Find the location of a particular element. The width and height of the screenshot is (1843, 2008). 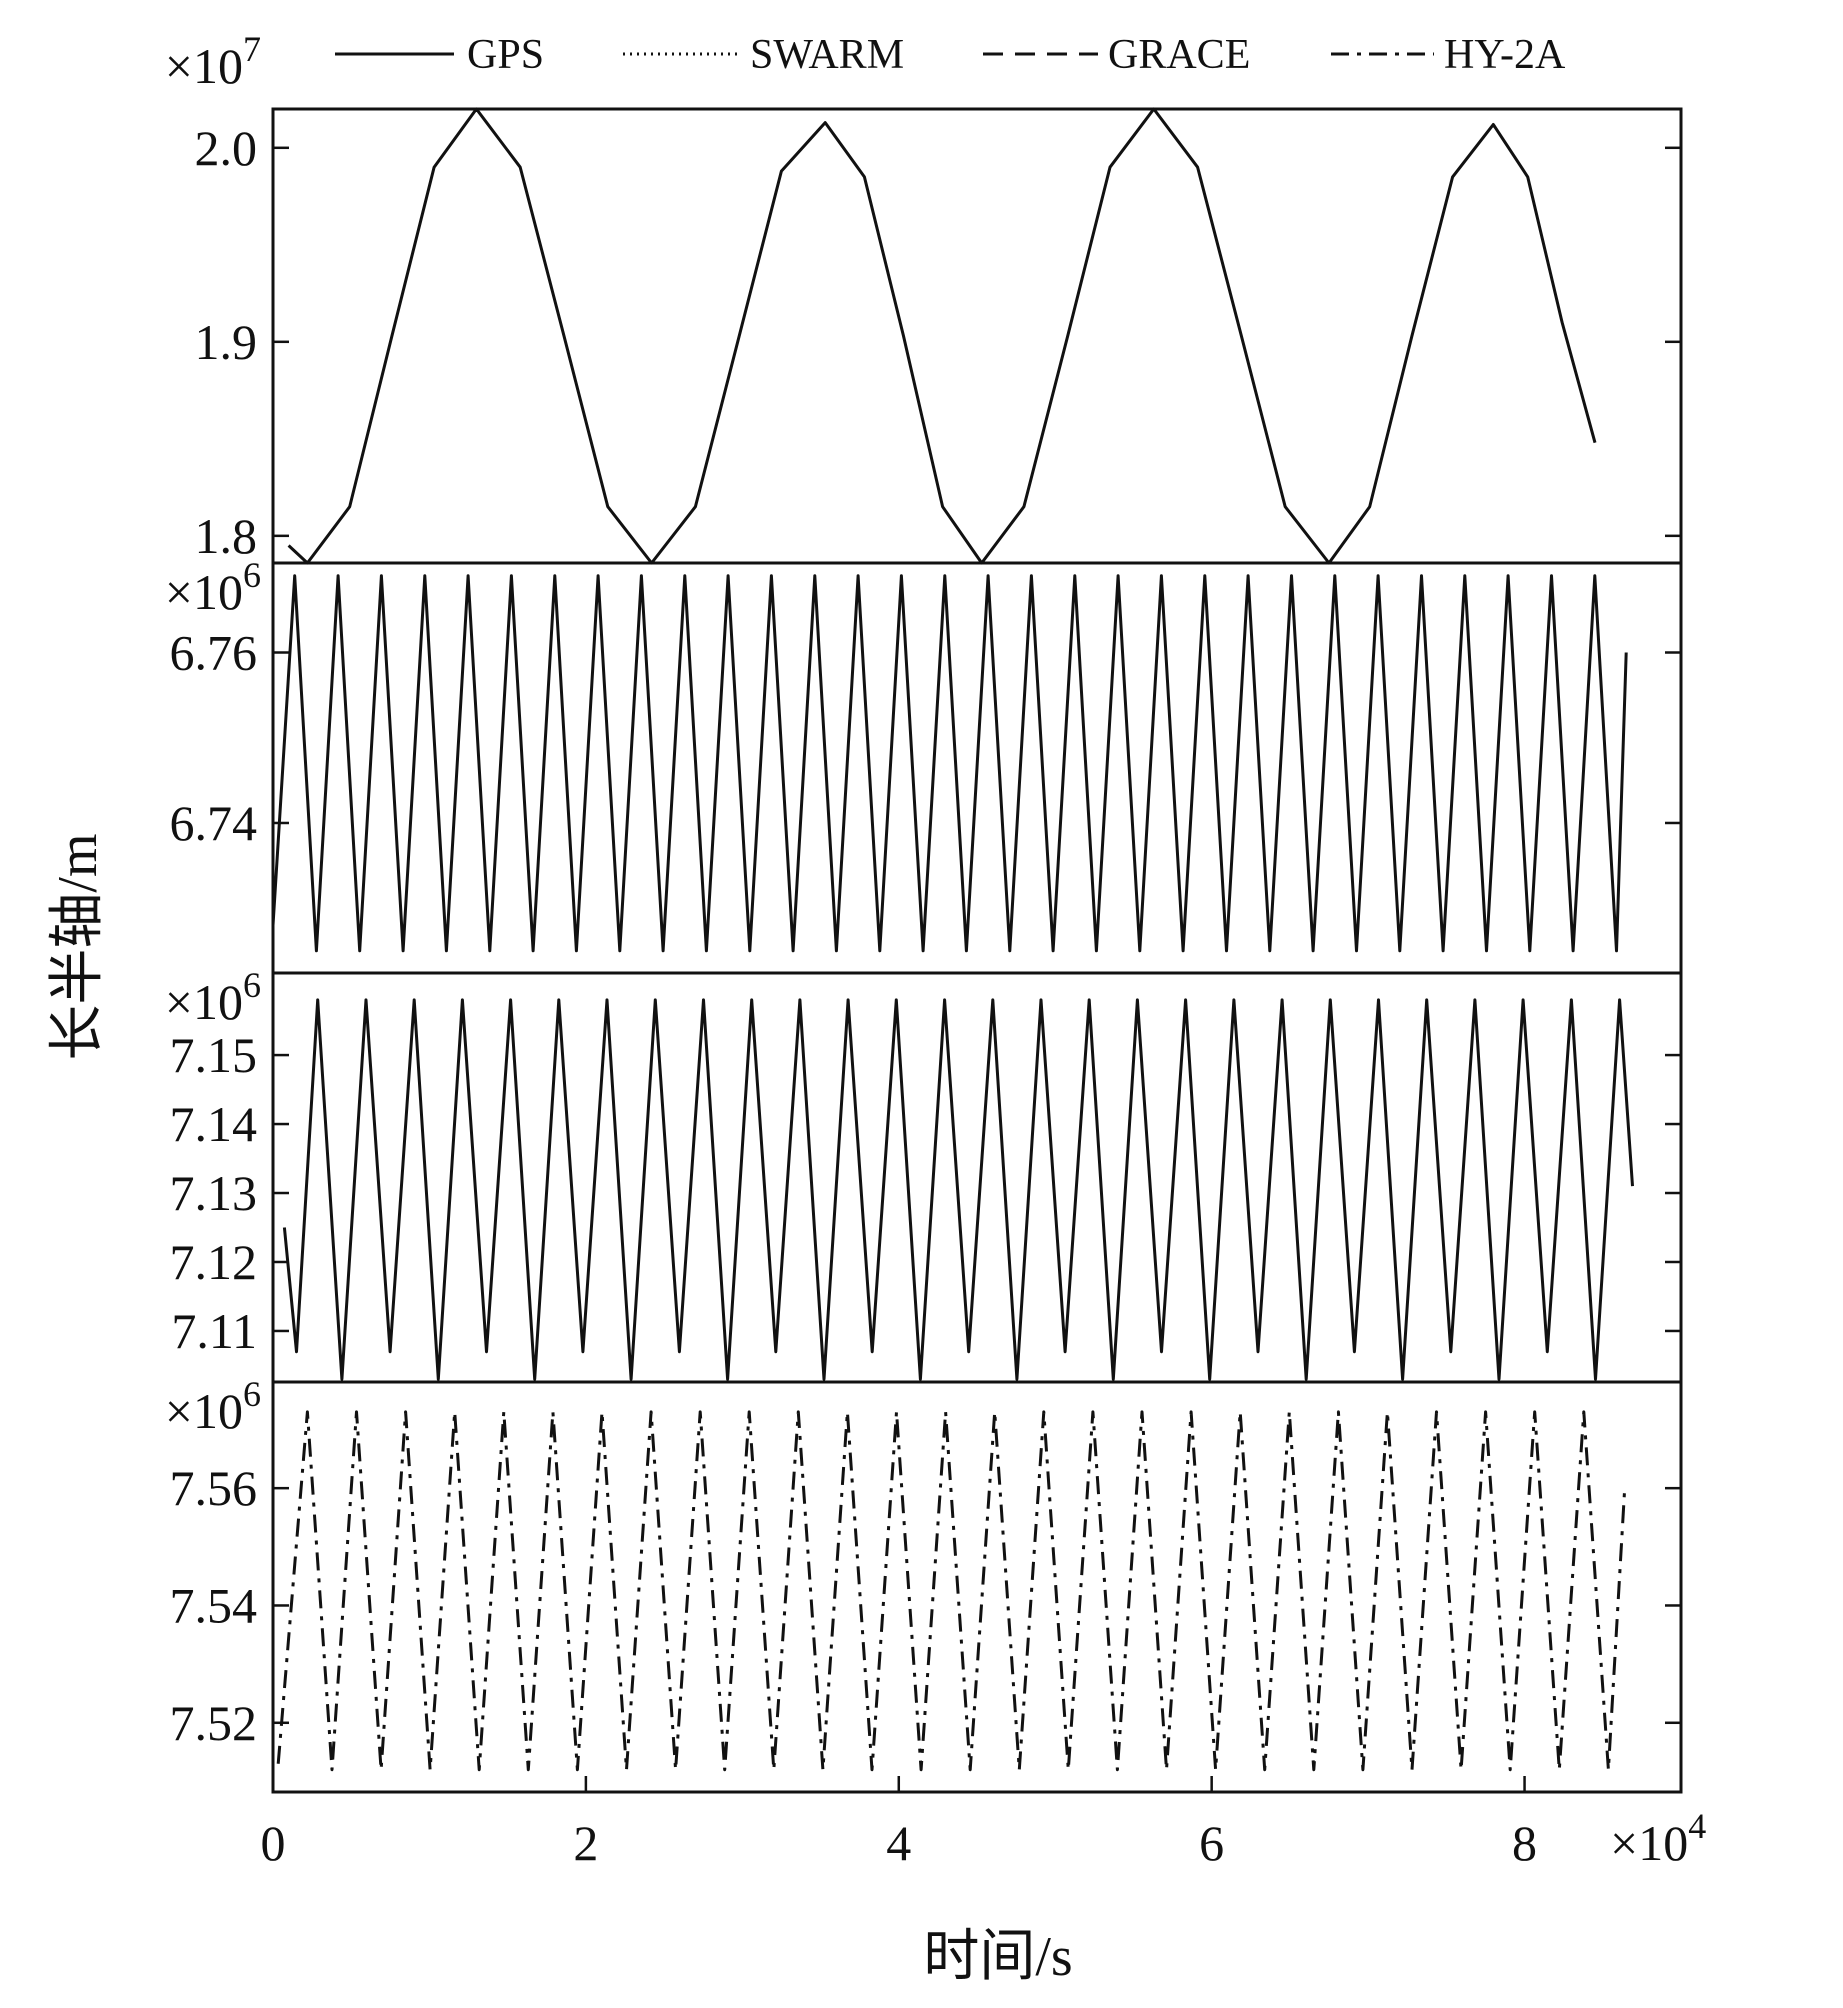

y-tick-label: 2.0 is located at coordinates (226, 148).